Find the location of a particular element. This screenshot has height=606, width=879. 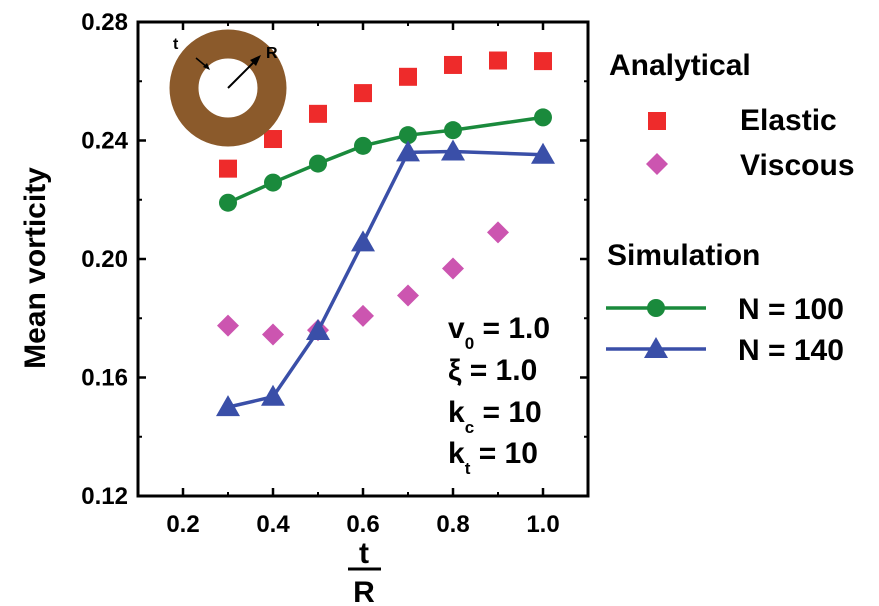

x-tick-label: 0.6 is located at coordinates (362, 524).